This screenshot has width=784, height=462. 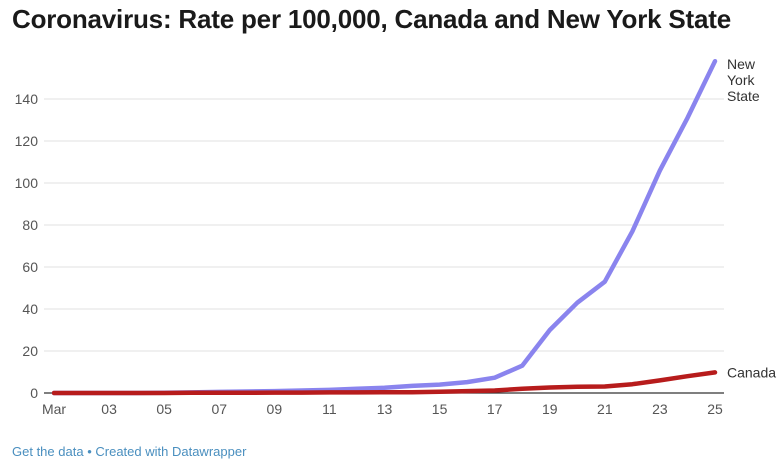 What do you see at coordinates (109, 409) in the screenshot?
I see `x-tick-label: 03` at bounding box center [109, 409].